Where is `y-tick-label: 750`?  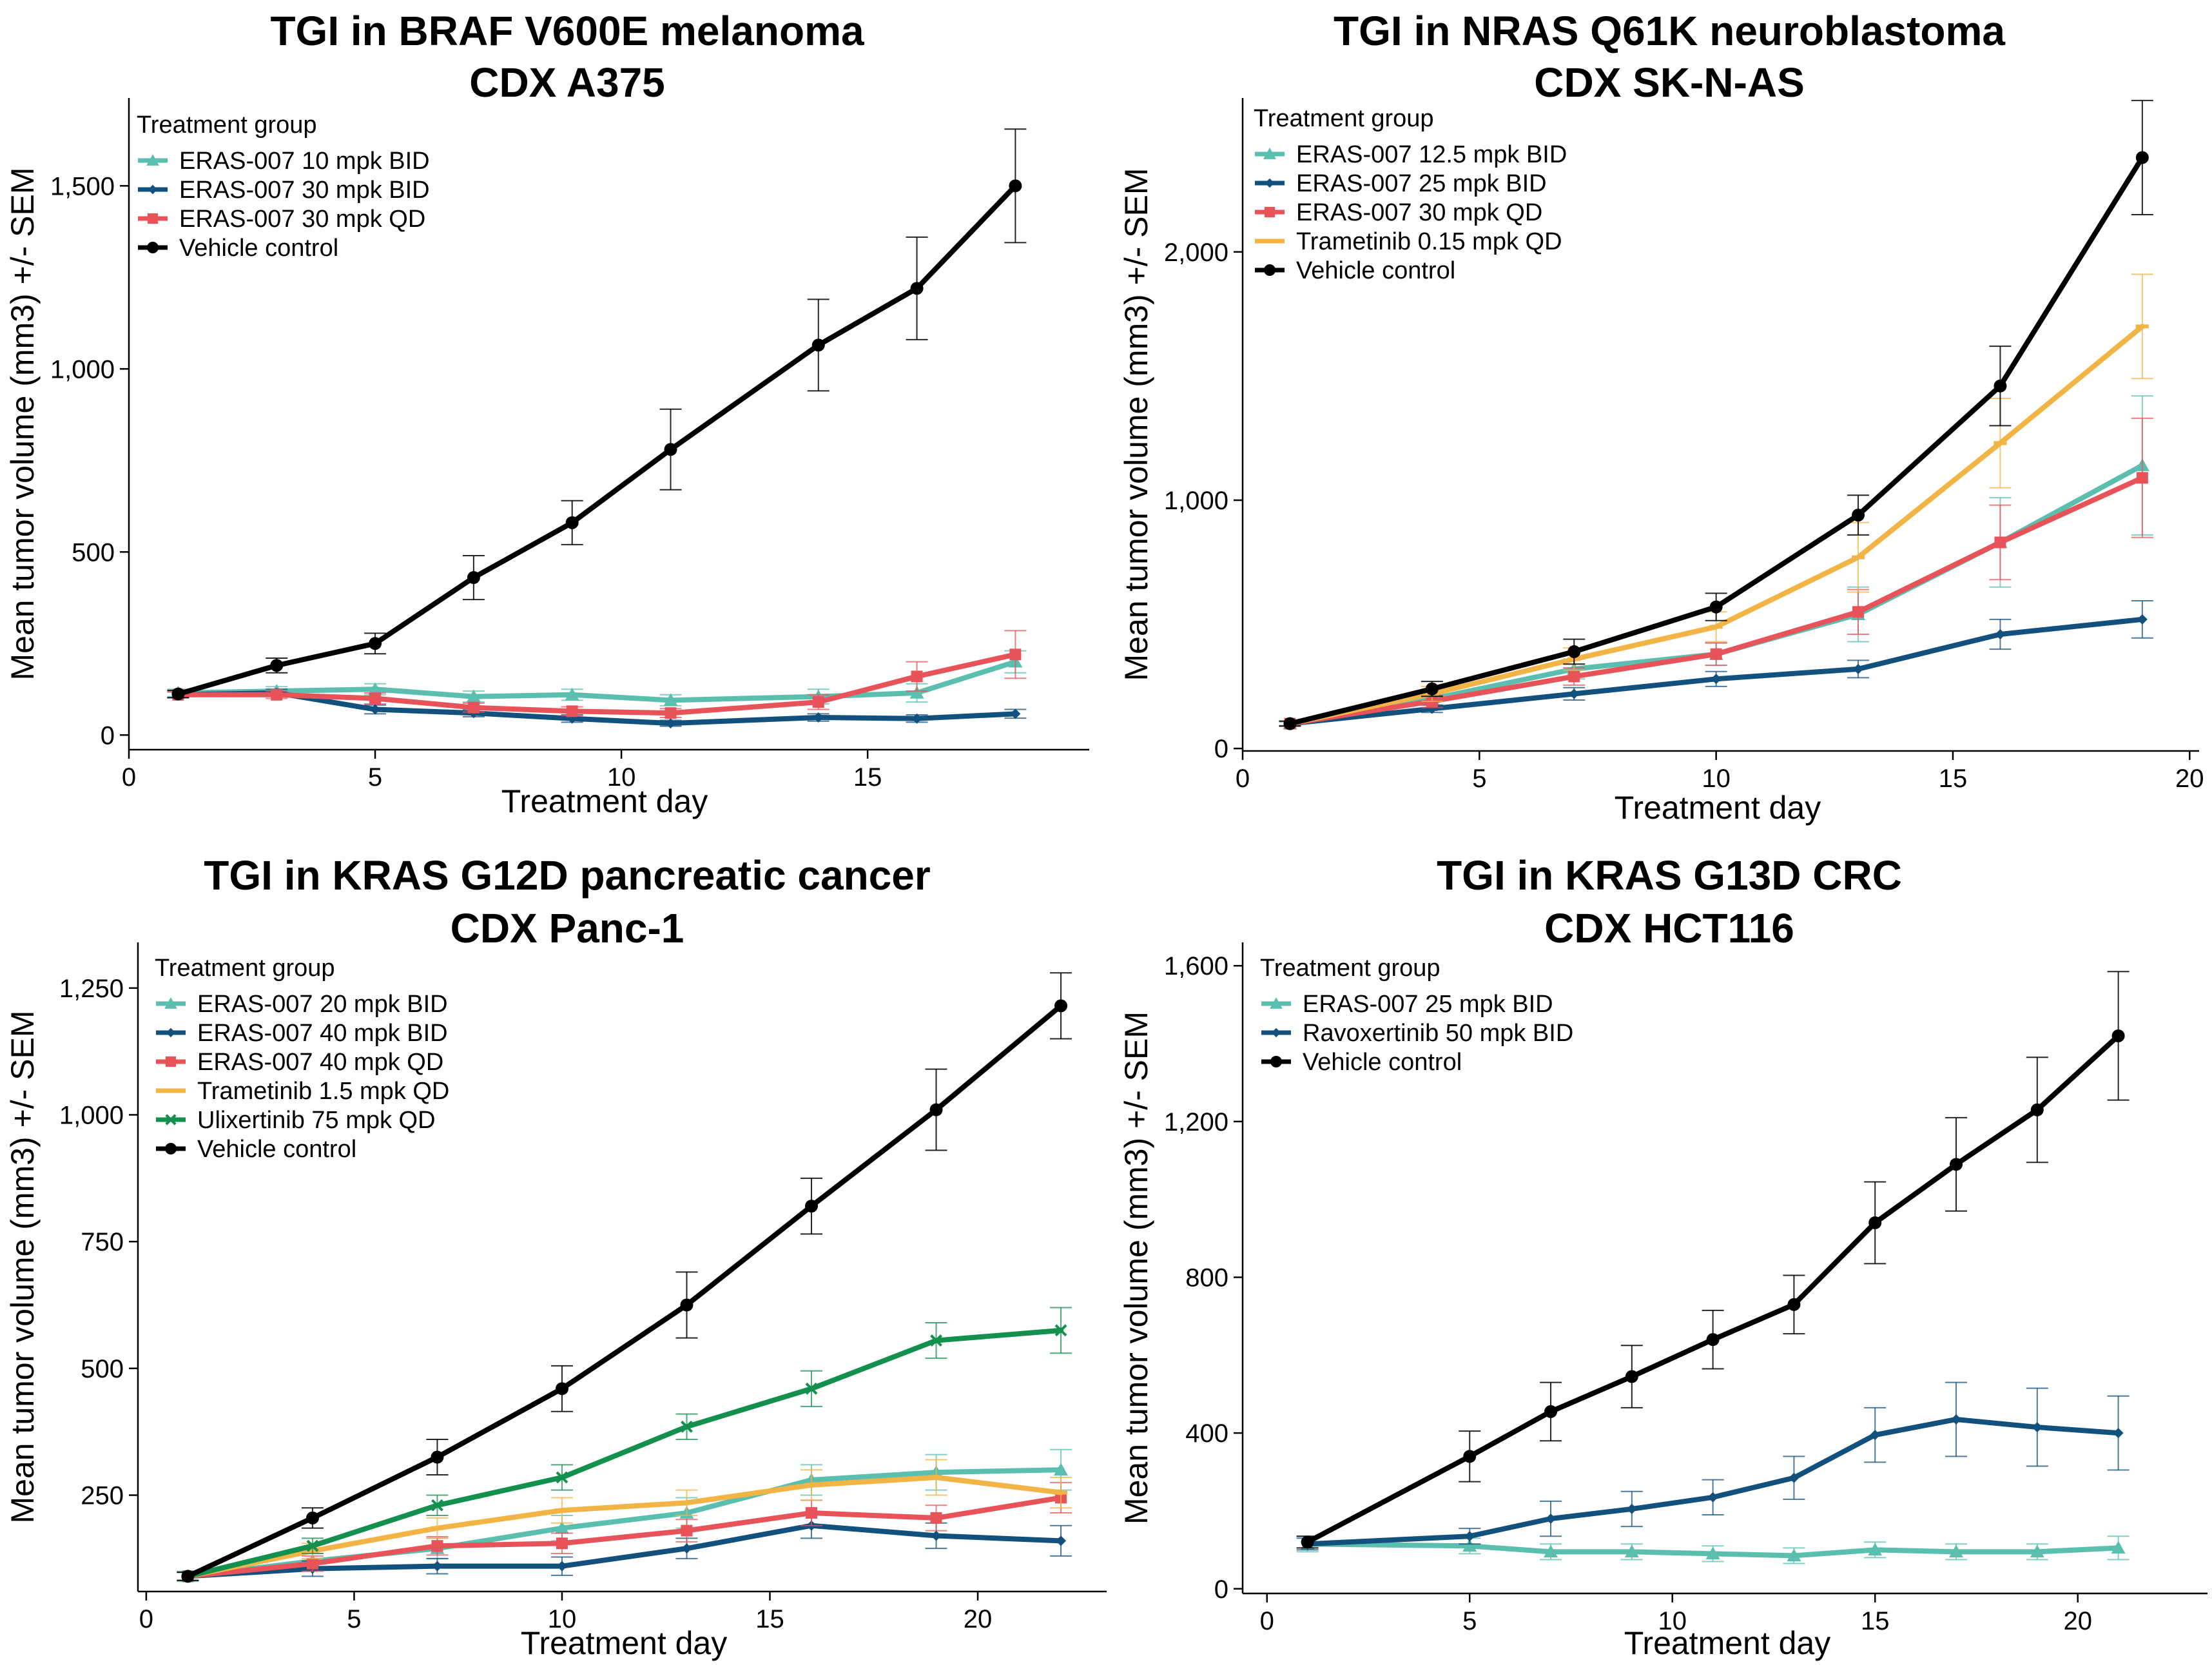
y-tick-label: 750 is located at coordinates (102, 1242).